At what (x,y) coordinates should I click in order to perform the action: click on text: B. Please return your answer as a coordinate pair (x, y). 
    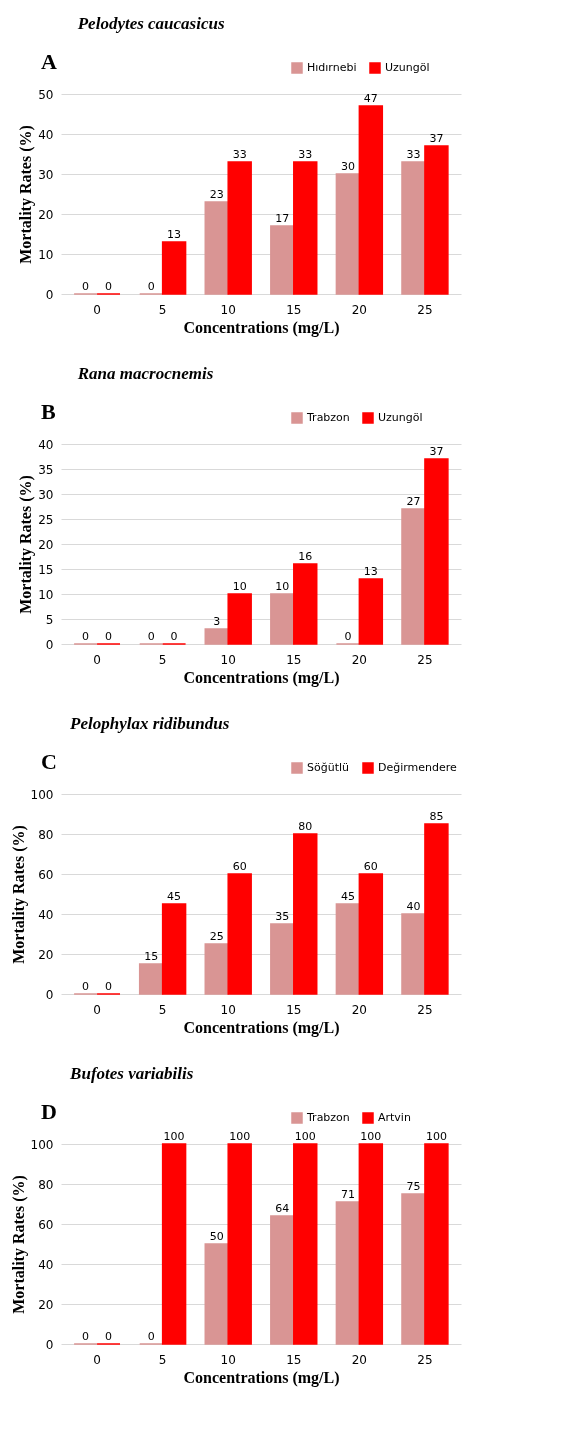
    Looking at the image, I should click on (48, 411).